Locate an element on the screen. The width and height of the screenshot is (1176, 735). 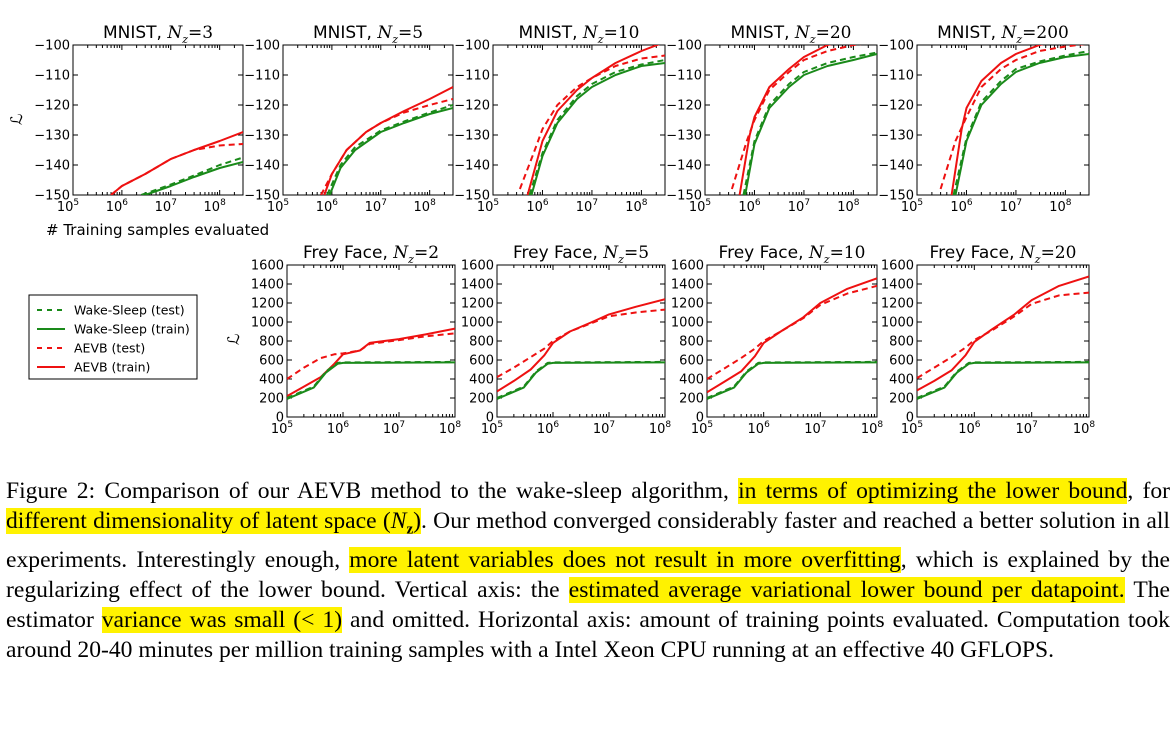
legend-label: Wake-Sleep (test) is located at coordinates (129, 310).